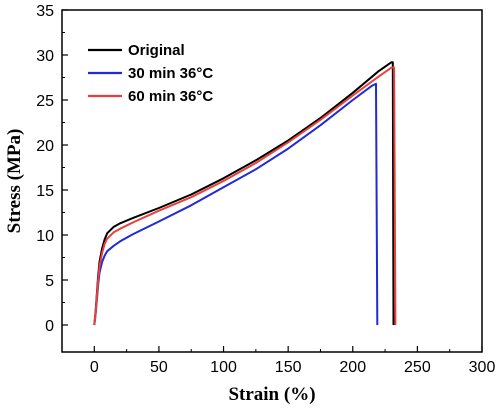  What do you see at coordinates (288, 367) in the screenshot?
I see `x-tick-label: 150` at bounding box center [288, 367].